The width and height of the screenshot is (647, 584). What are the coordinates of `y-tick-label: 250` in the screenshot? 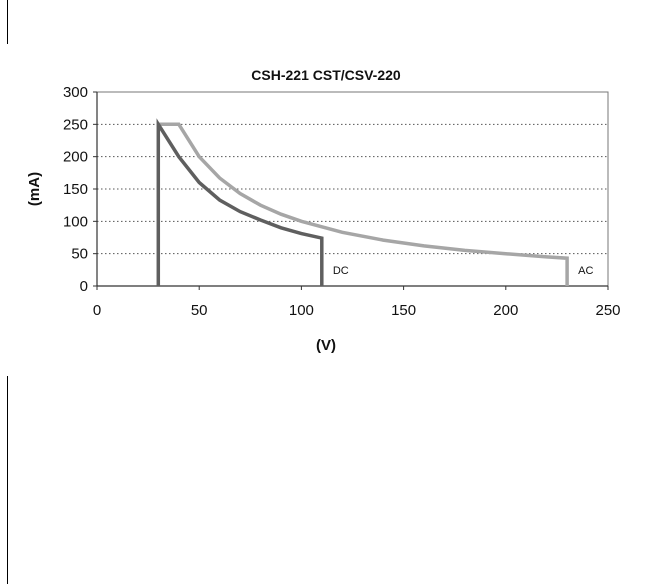 It's located at (75, 124).